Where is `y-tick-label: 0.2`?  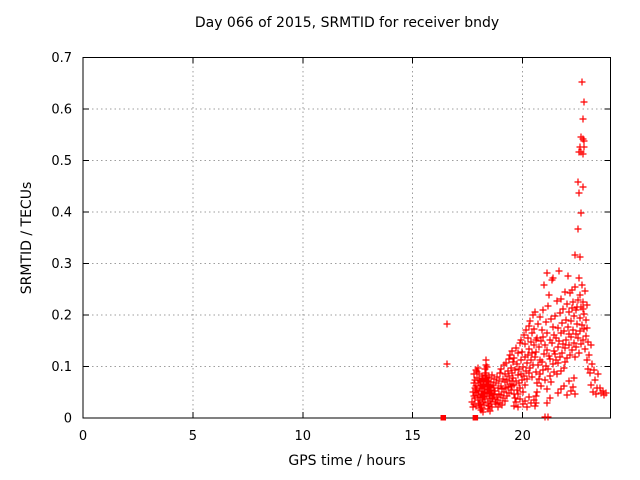
y-tick-label: 0.2 is located at coordinates (61, 316).